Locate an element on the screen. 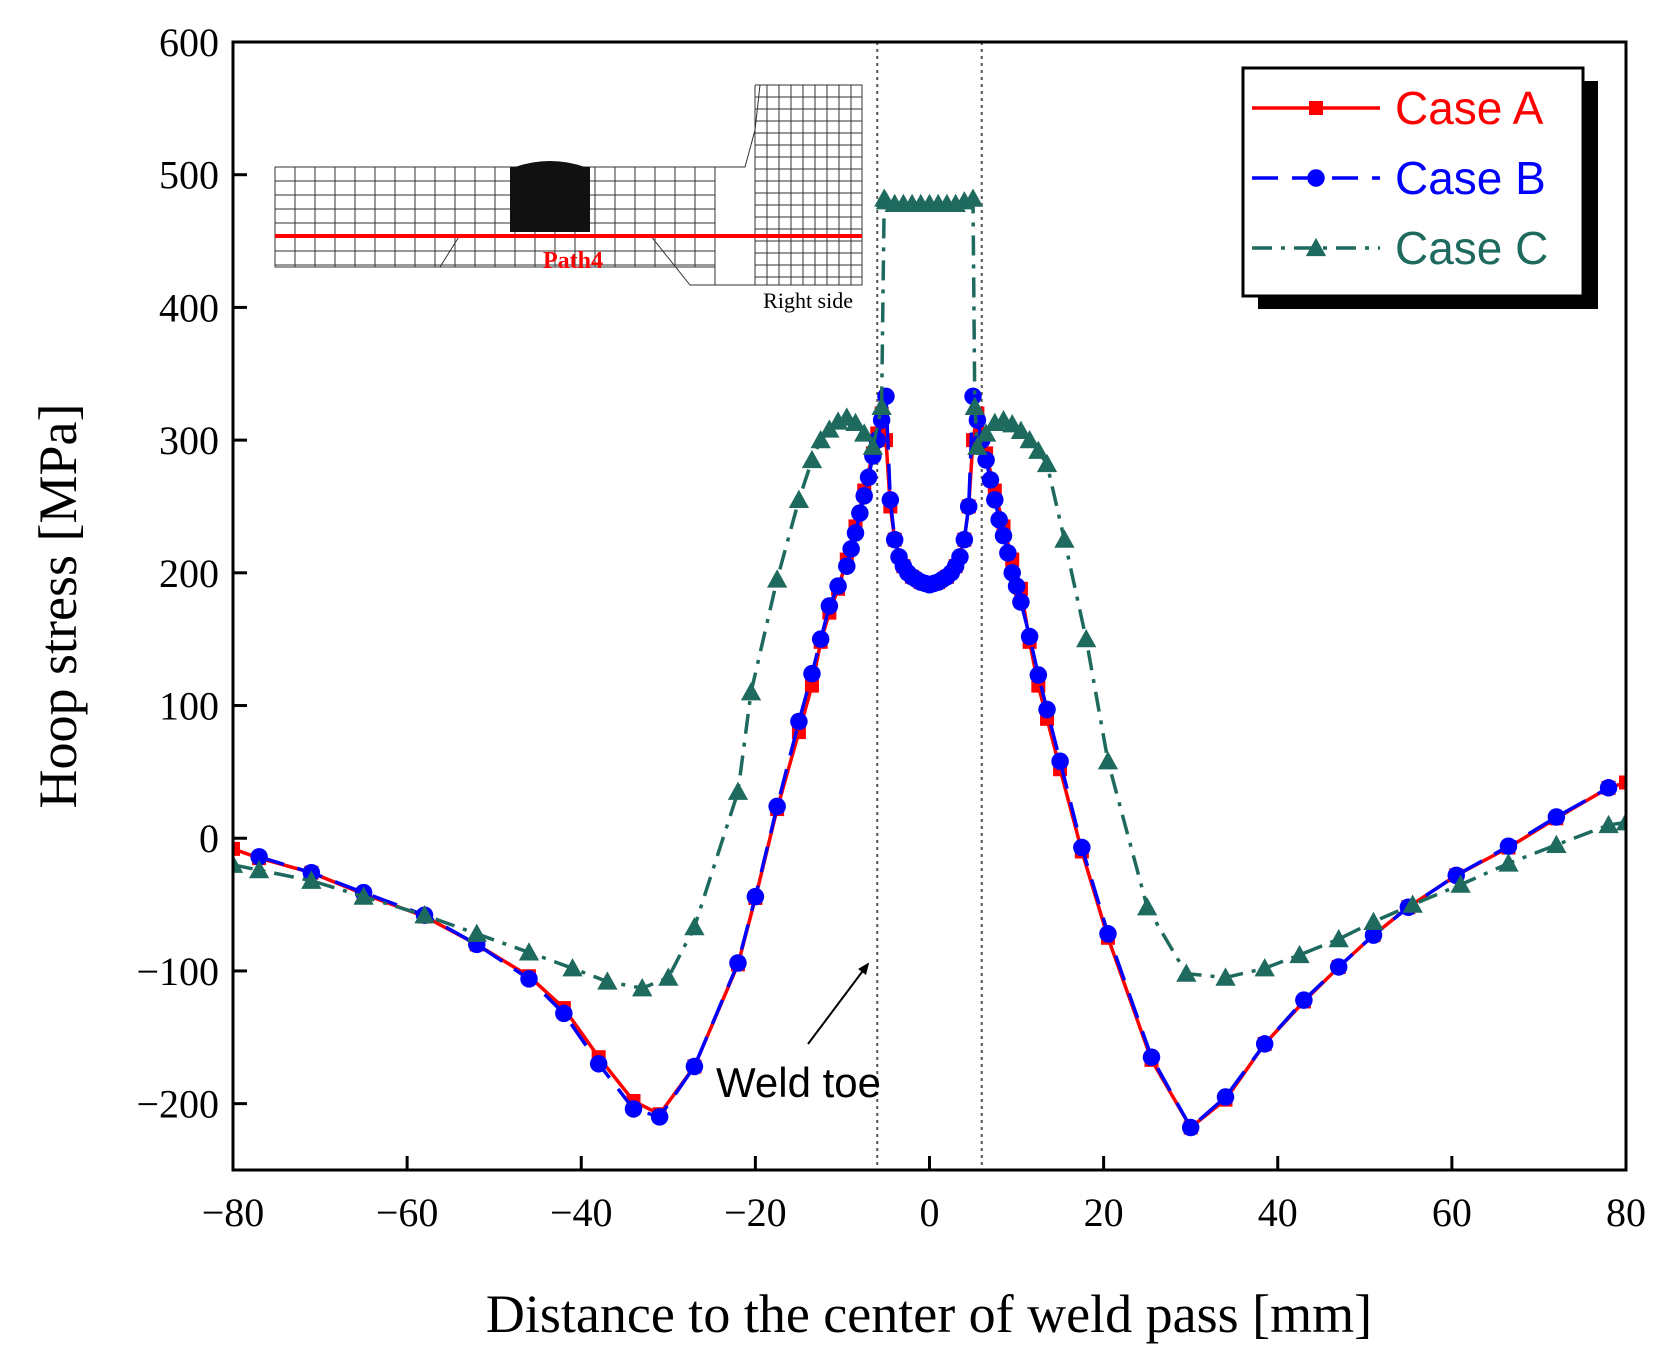  mesh-flange is located at coordinates (788, 185).